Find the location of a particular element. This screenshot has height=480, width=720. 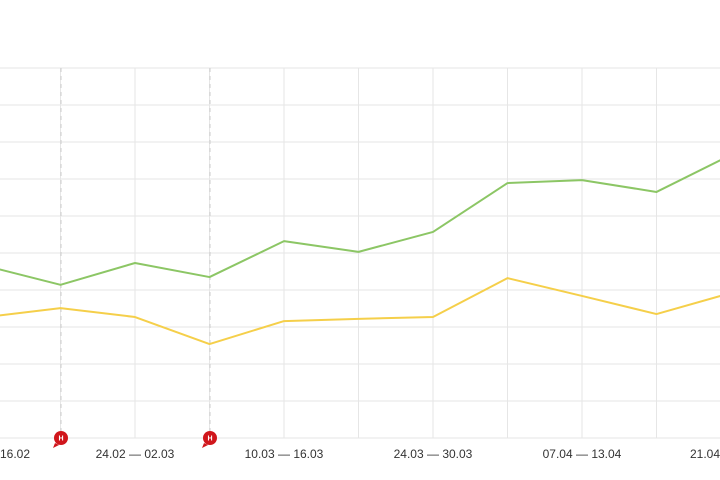

x-tick-label: 16.02 is located at coordinates (15, 454).